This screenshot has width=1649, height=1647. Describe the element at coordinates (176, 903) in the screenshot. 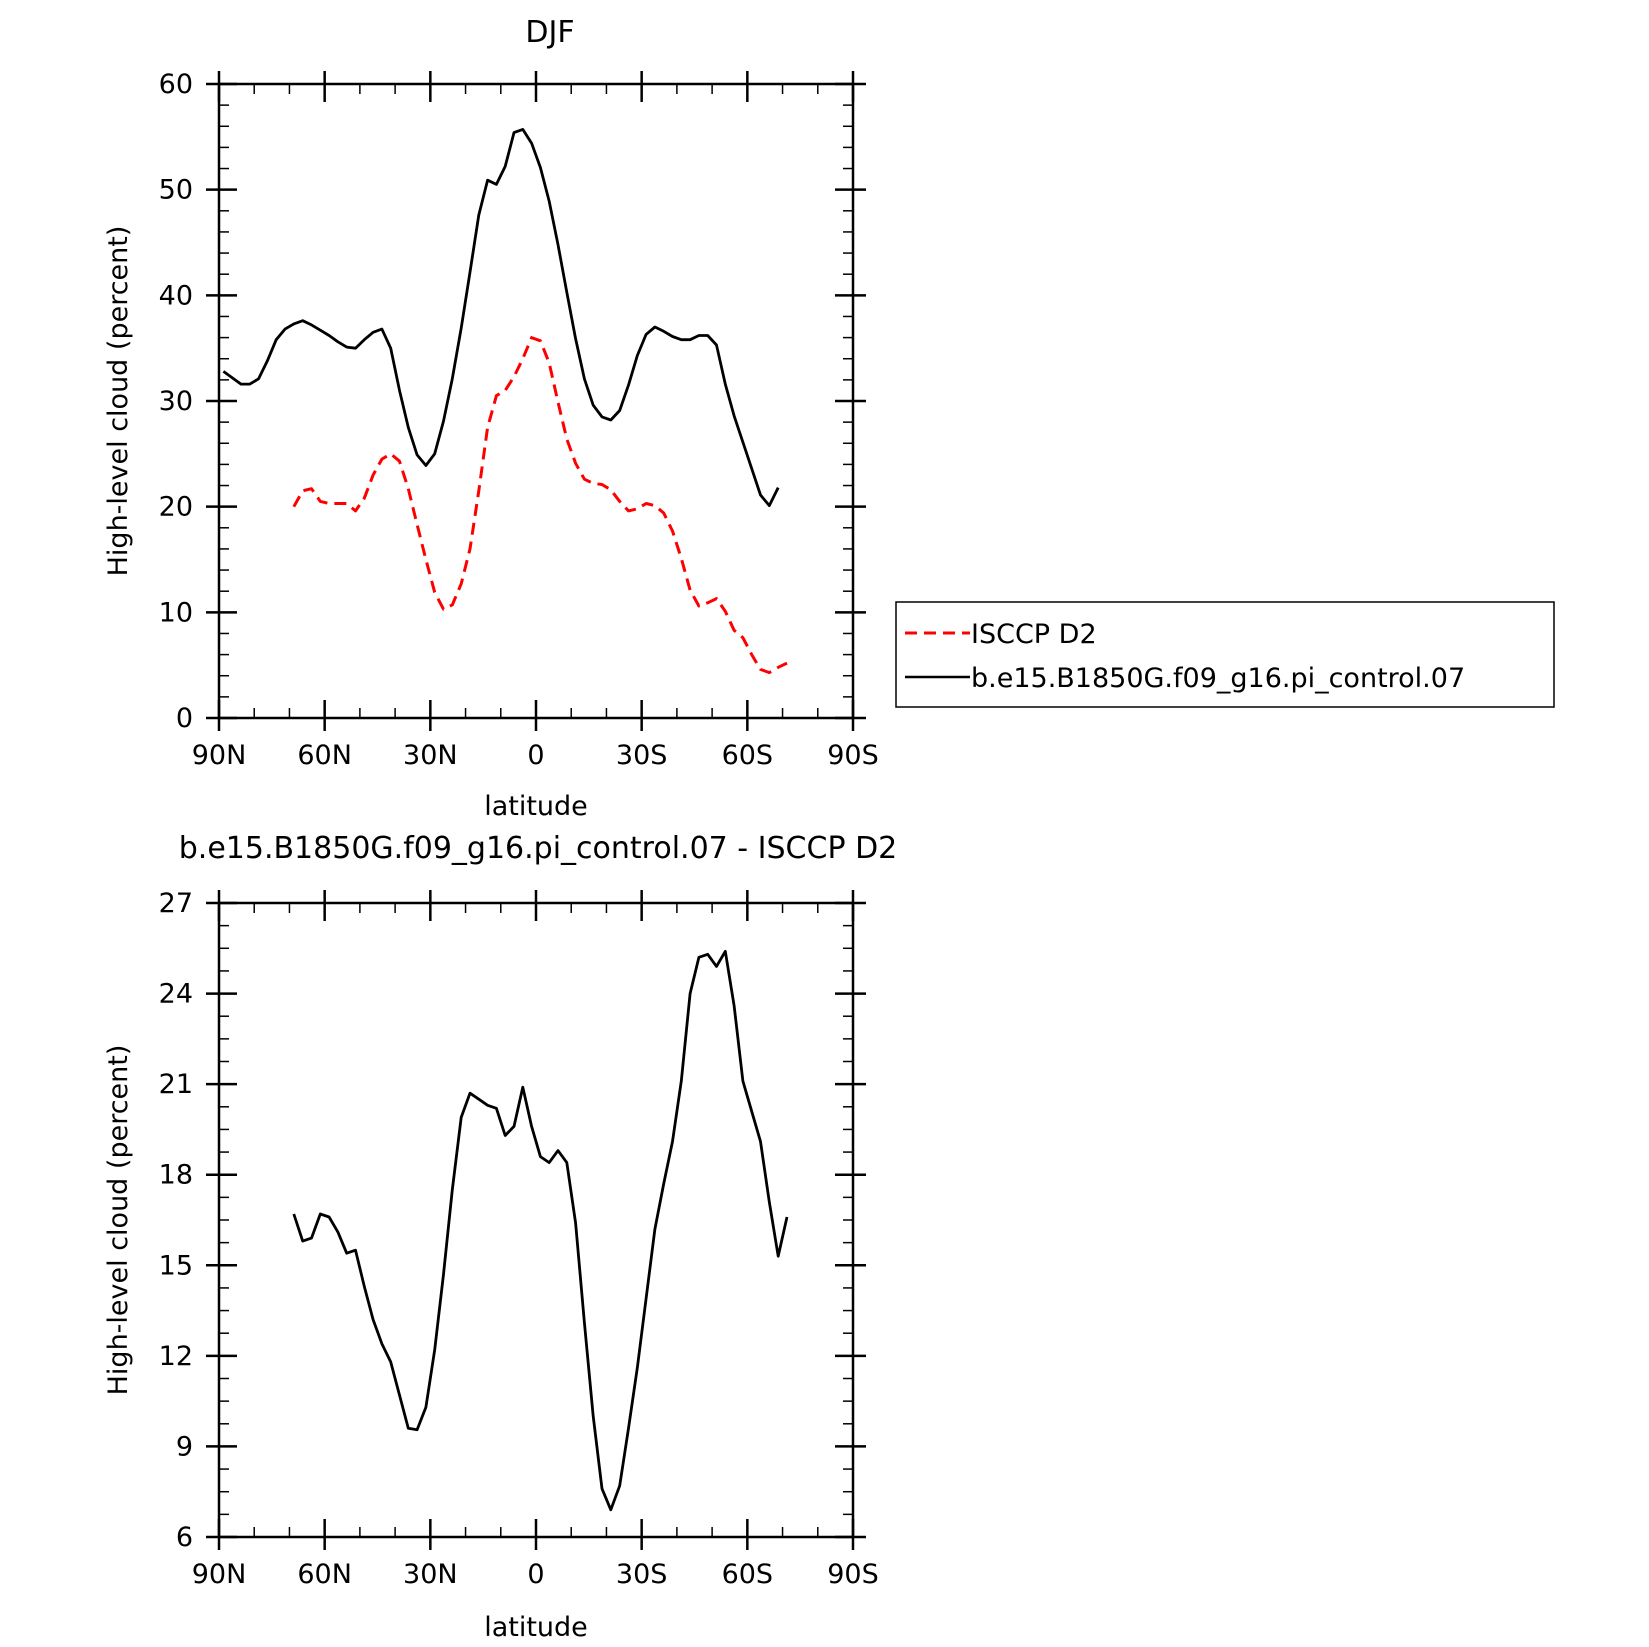

I see `bottom-y-tick-label: 27` at that location.